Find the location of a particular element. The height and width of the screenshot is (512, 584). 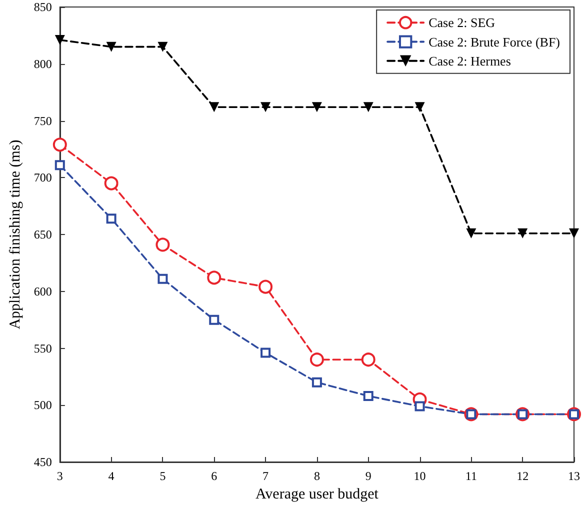

x-tick-label: 4 is located at coordinates (111, 476).